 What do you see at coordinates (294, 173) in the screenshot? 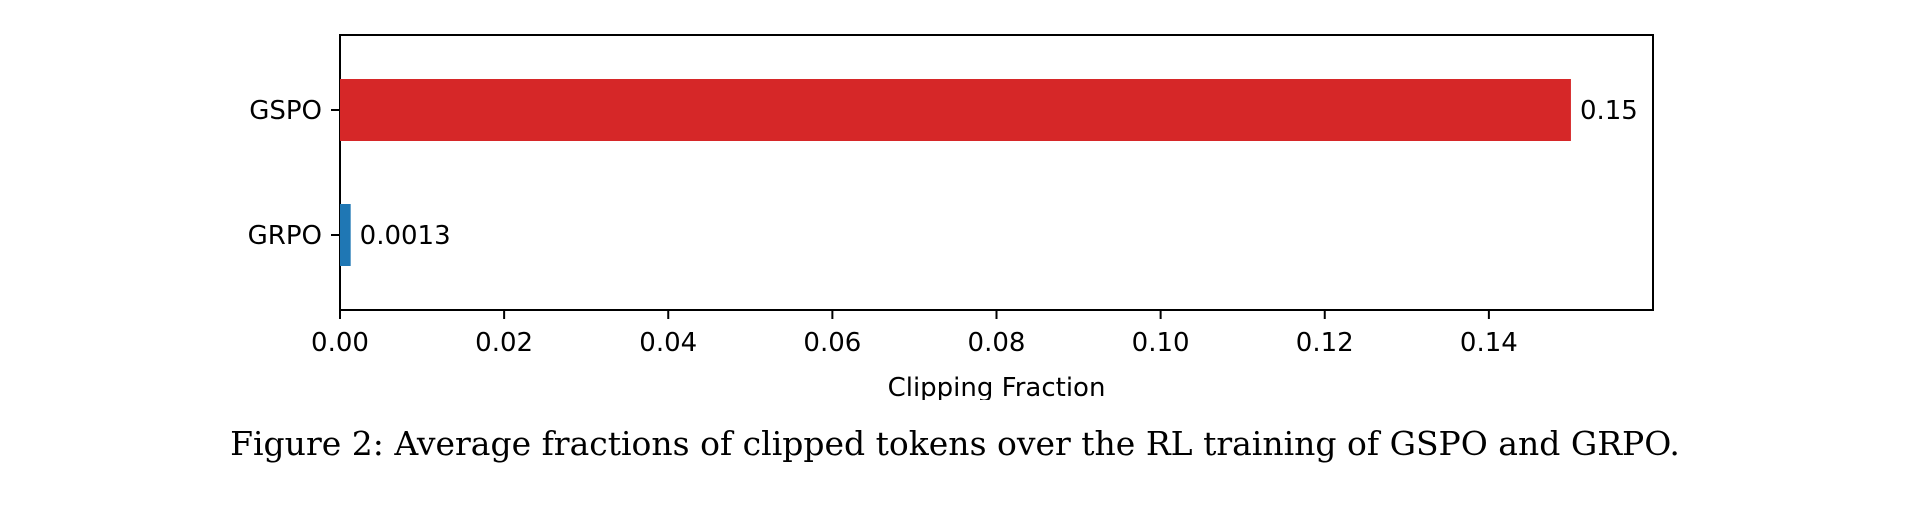
I see `y-axis-ticks: GRPO GSPO` at bounding box center [294, 173].